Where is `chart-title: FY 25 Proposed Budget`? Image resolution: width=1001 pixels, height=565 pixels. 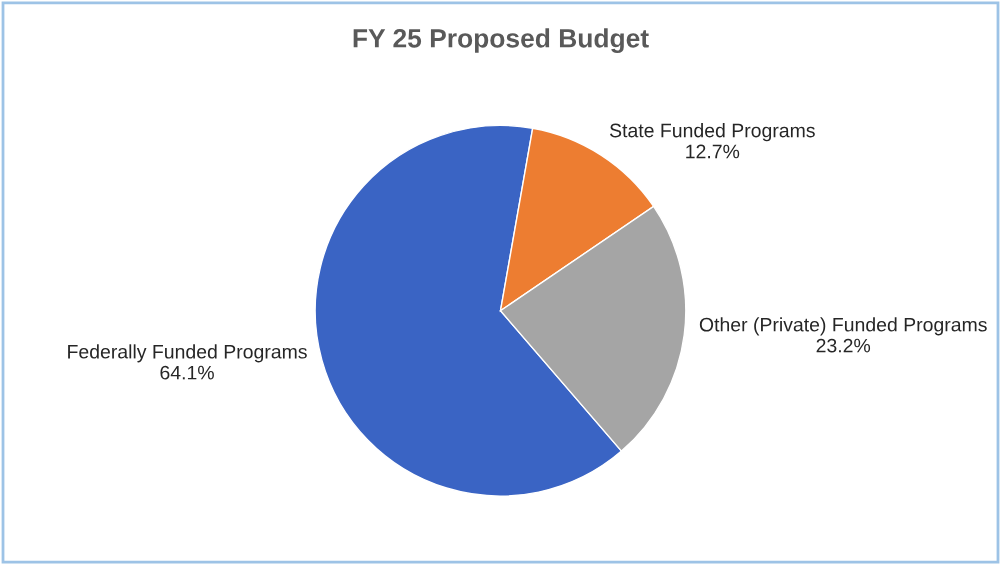
chart-title: FY 25 Proposed Budget is located at coordinates (501, 40).